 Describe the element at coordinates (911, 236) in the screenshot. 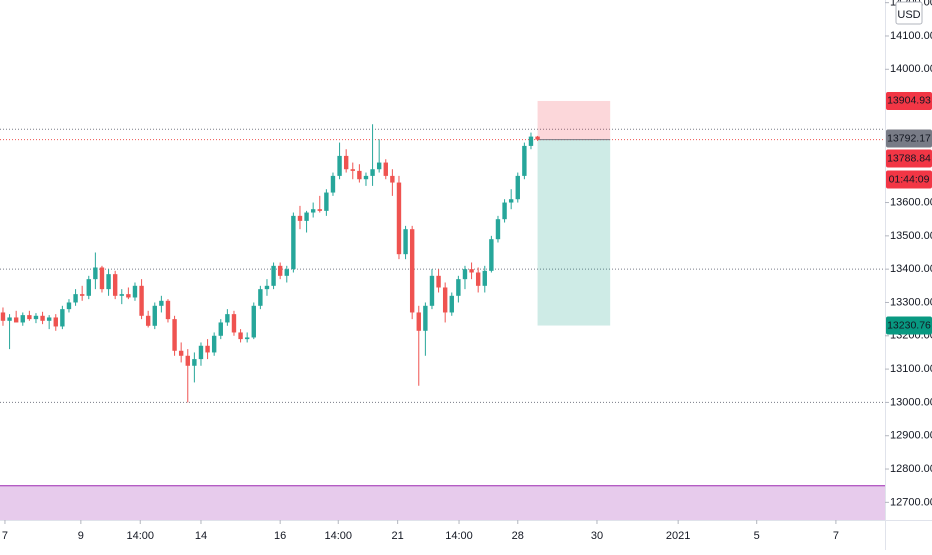

I see `y-tick-label: 13500.00` at that location.